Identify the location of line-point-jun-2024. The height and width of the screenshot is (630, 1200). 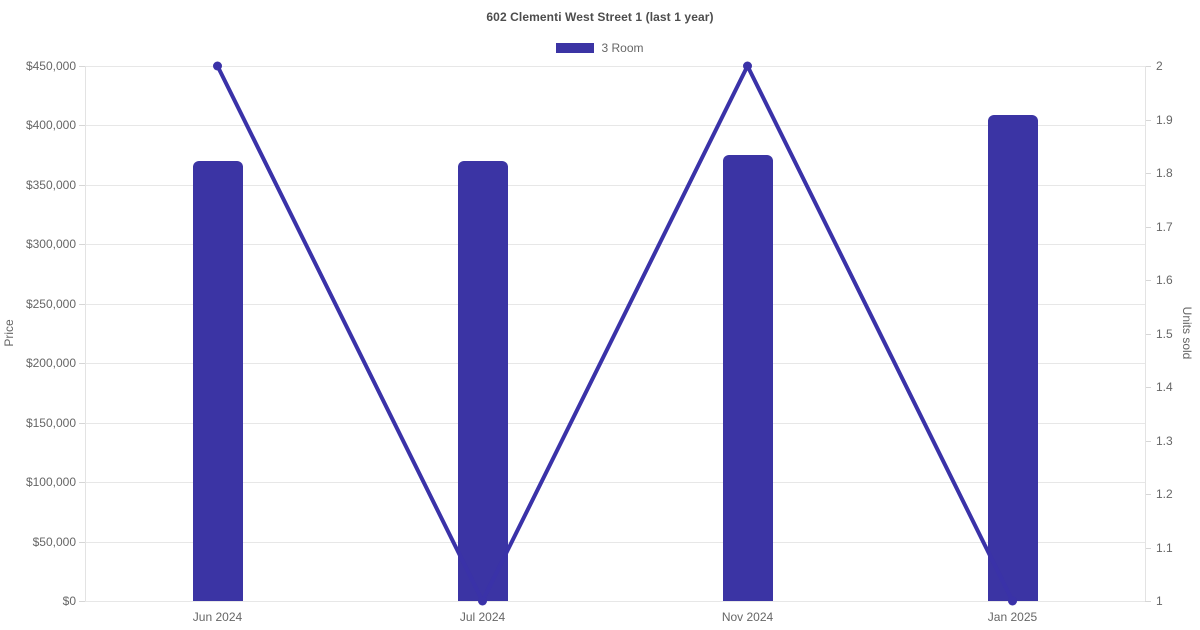
(217, 66).